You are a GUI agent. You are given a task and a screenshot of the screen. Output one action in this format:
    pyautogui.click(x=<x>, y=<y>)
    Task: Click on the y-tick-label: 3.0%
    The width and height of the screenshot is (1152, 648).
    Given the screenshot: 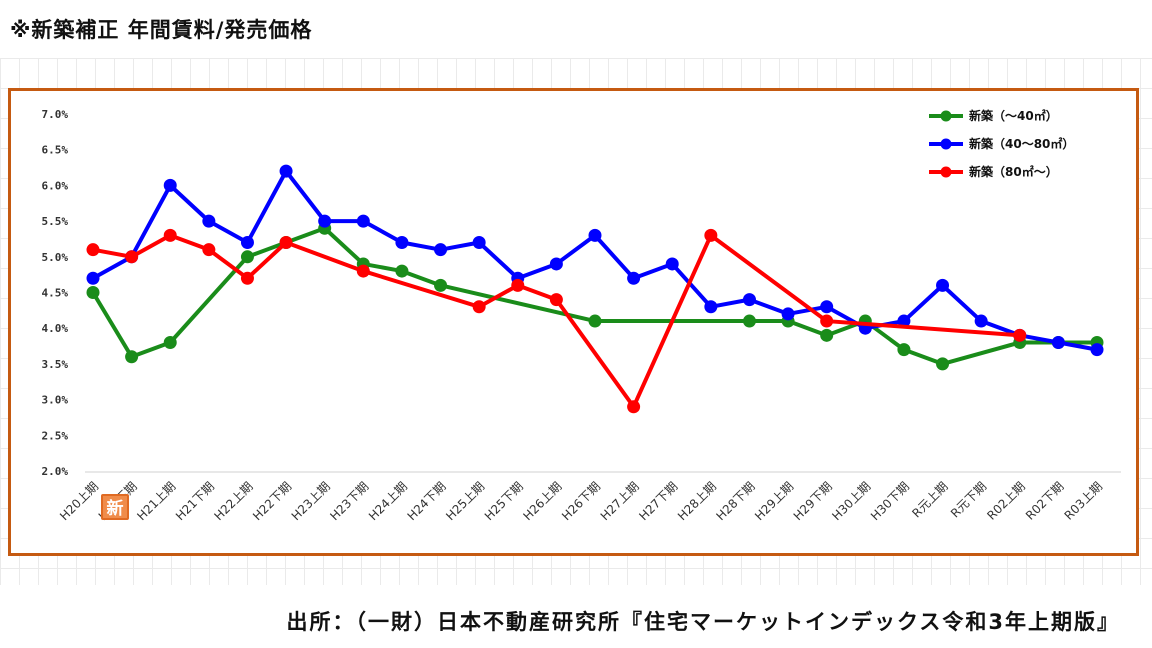 What is the action you would take?
    pyautogui.click(x=55, y=400)
    